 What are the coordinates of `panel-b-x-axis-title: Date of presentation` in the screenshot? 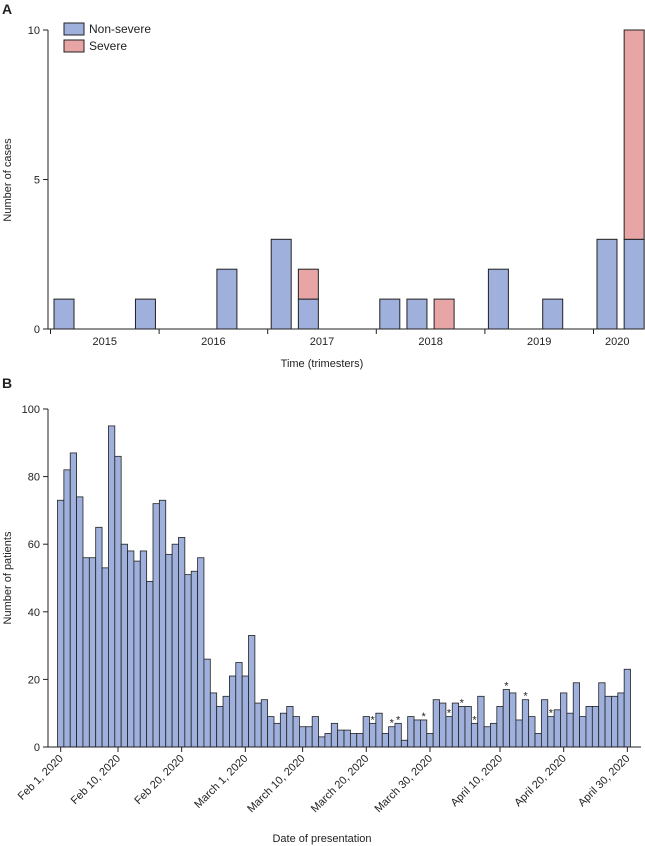 It's located at (321, 839).